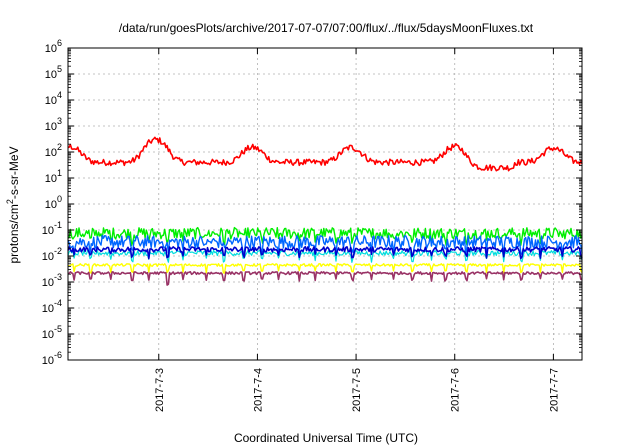  What do you see at coordinates (160, 390) in the screenshot?
I see `x-tick-label: 2017-7-3` at bounding box center [160, 390].